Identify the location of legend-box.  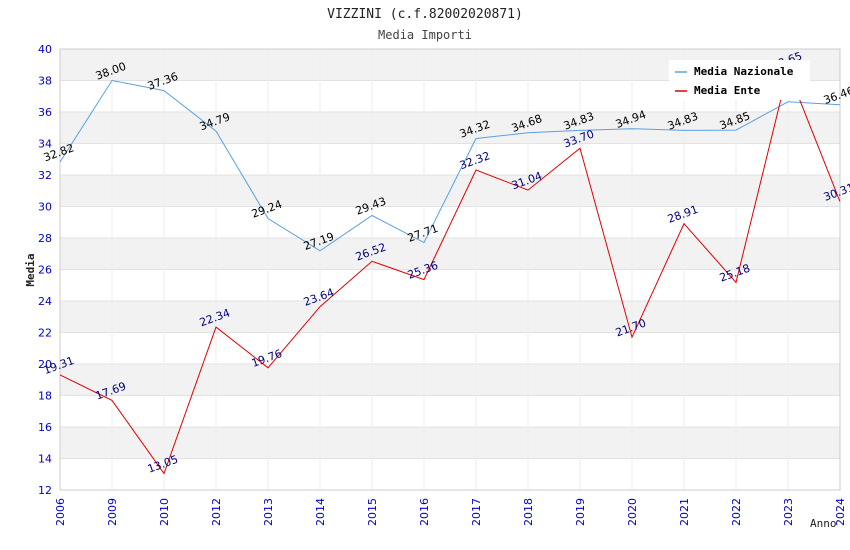
(739, 80).